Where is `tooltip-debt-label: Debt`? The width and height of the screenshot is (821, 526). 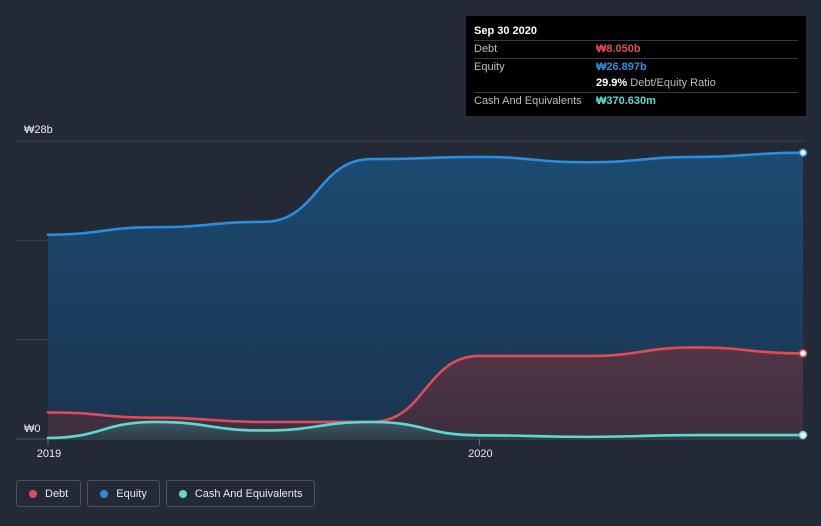
tooltip-debt-label: Debt is located at coordinates (486, 49).